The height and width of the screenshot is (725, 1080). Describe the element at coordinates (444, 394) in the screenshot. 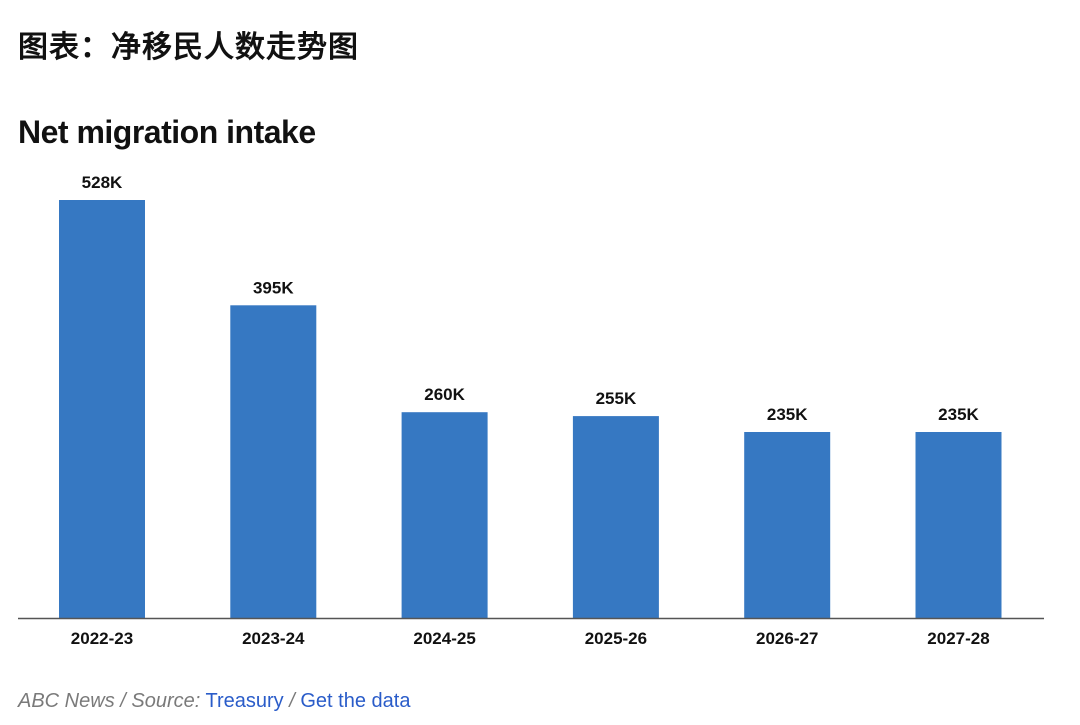

I see `value-label-2024-25: 260K` at that location.